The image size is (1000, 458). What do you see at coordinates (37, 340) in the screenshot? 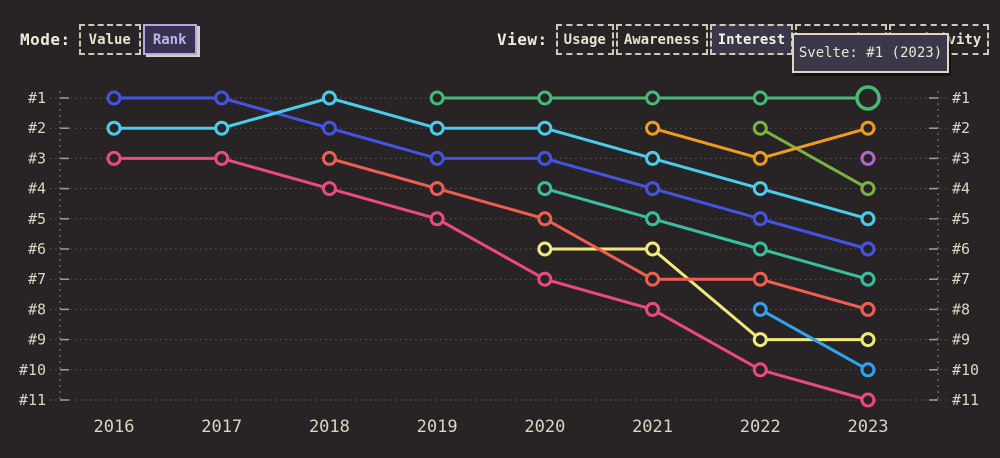
I see `left-rank-label: #9` at bounding box center [37, 340].